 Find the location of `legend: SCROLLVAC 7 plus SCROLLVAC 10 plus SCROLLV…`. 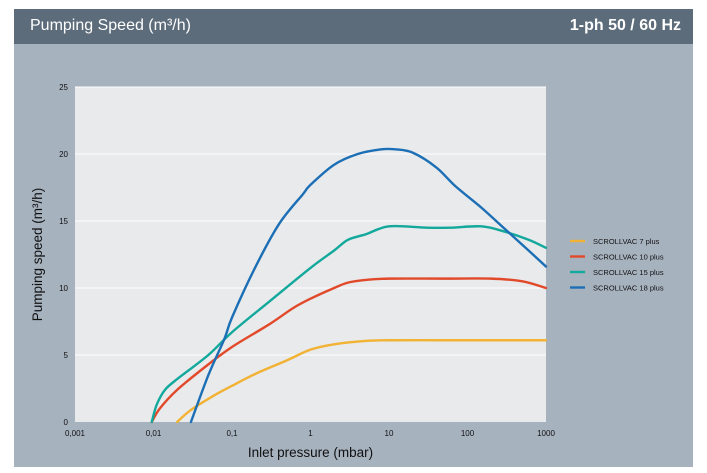

legend: SCROLLVAC 7 plus SCROLLVAC 10 plus SCROLLV… is located at coordinates (617, 264).